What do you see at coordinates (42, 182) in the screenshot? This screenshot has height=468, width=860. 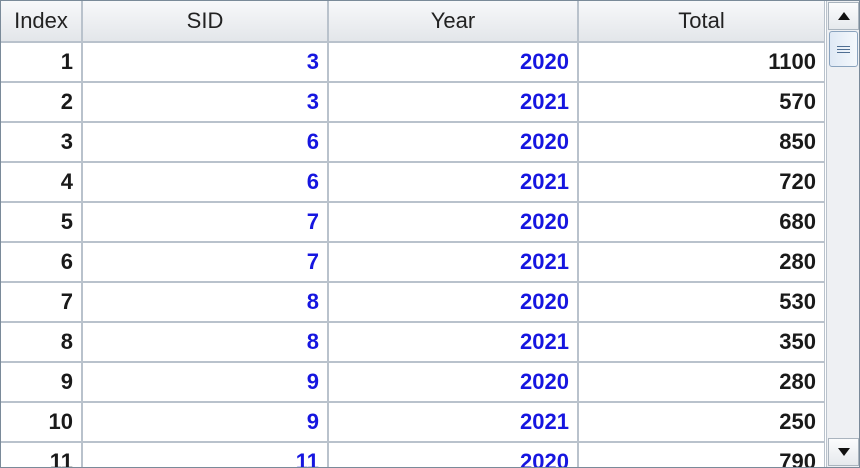 I see `cell-index: 4` at bounding box center [42, 182].